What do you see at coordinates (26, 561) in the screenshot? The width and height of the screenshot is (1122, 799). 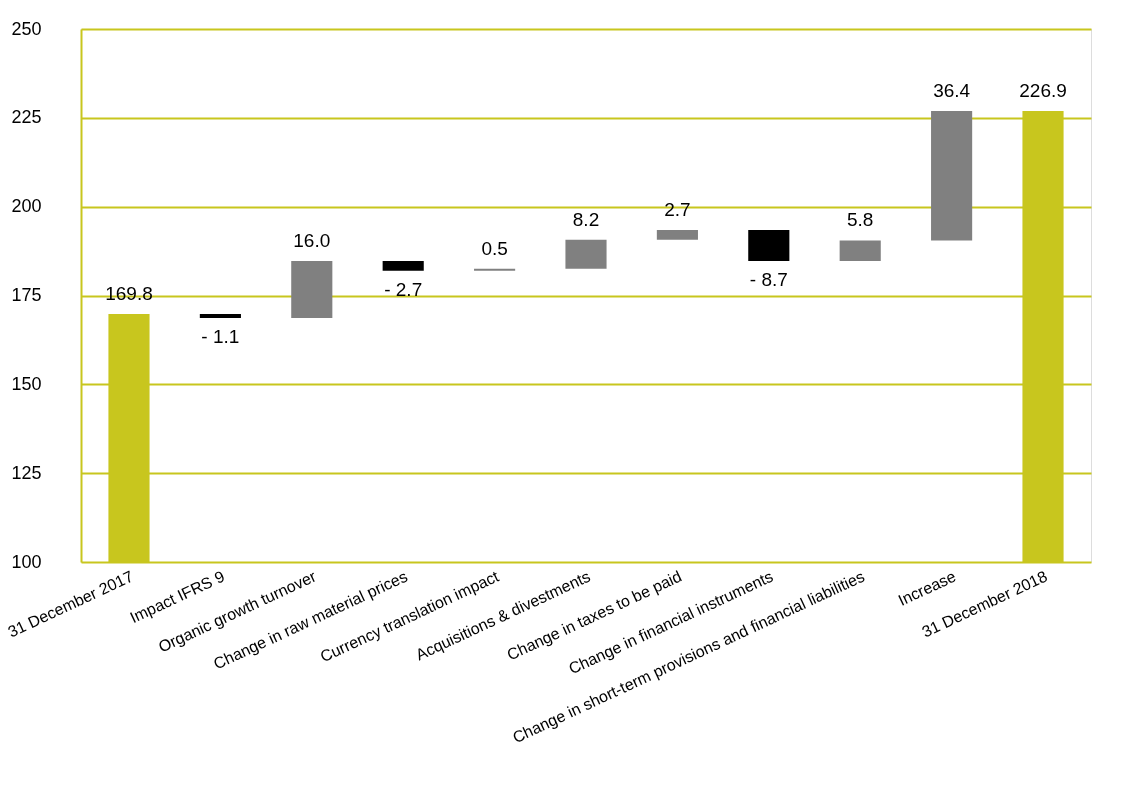 I see `y-tick-label: 100` at bounding box center [26, 561].